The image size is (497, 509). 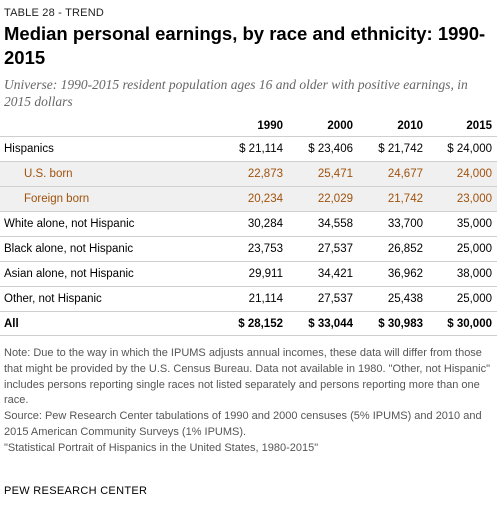 What do you see at coordinates (270, 126) in the screenshot?
I see `column-header-1990: 1990` at bounding box center [270, 126].